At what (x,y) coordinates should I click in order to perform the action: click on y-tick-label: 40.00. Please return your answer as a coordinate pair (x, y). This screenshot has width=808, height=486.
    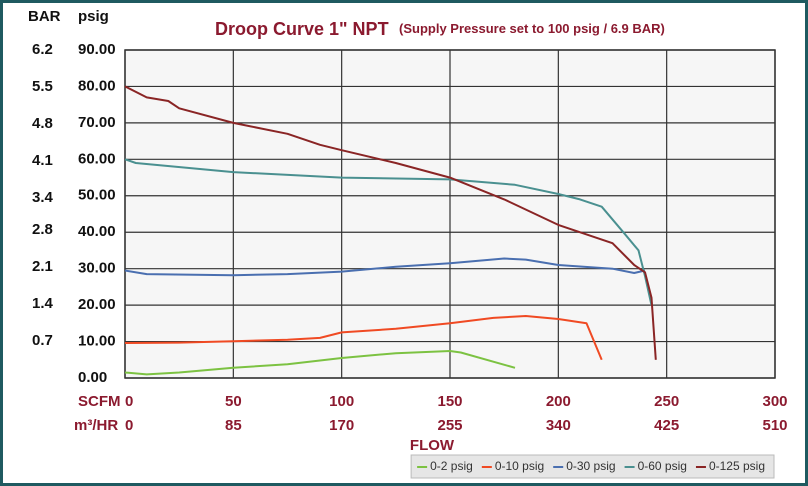
    Looking at the image, I should click on (97, 231).